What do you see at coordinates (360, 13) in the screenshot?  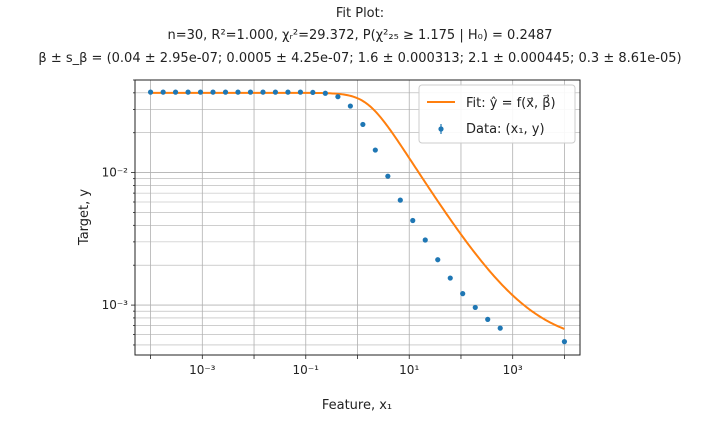 I see `chart-title: Fit Plot:` at bounding box center [360, 13].